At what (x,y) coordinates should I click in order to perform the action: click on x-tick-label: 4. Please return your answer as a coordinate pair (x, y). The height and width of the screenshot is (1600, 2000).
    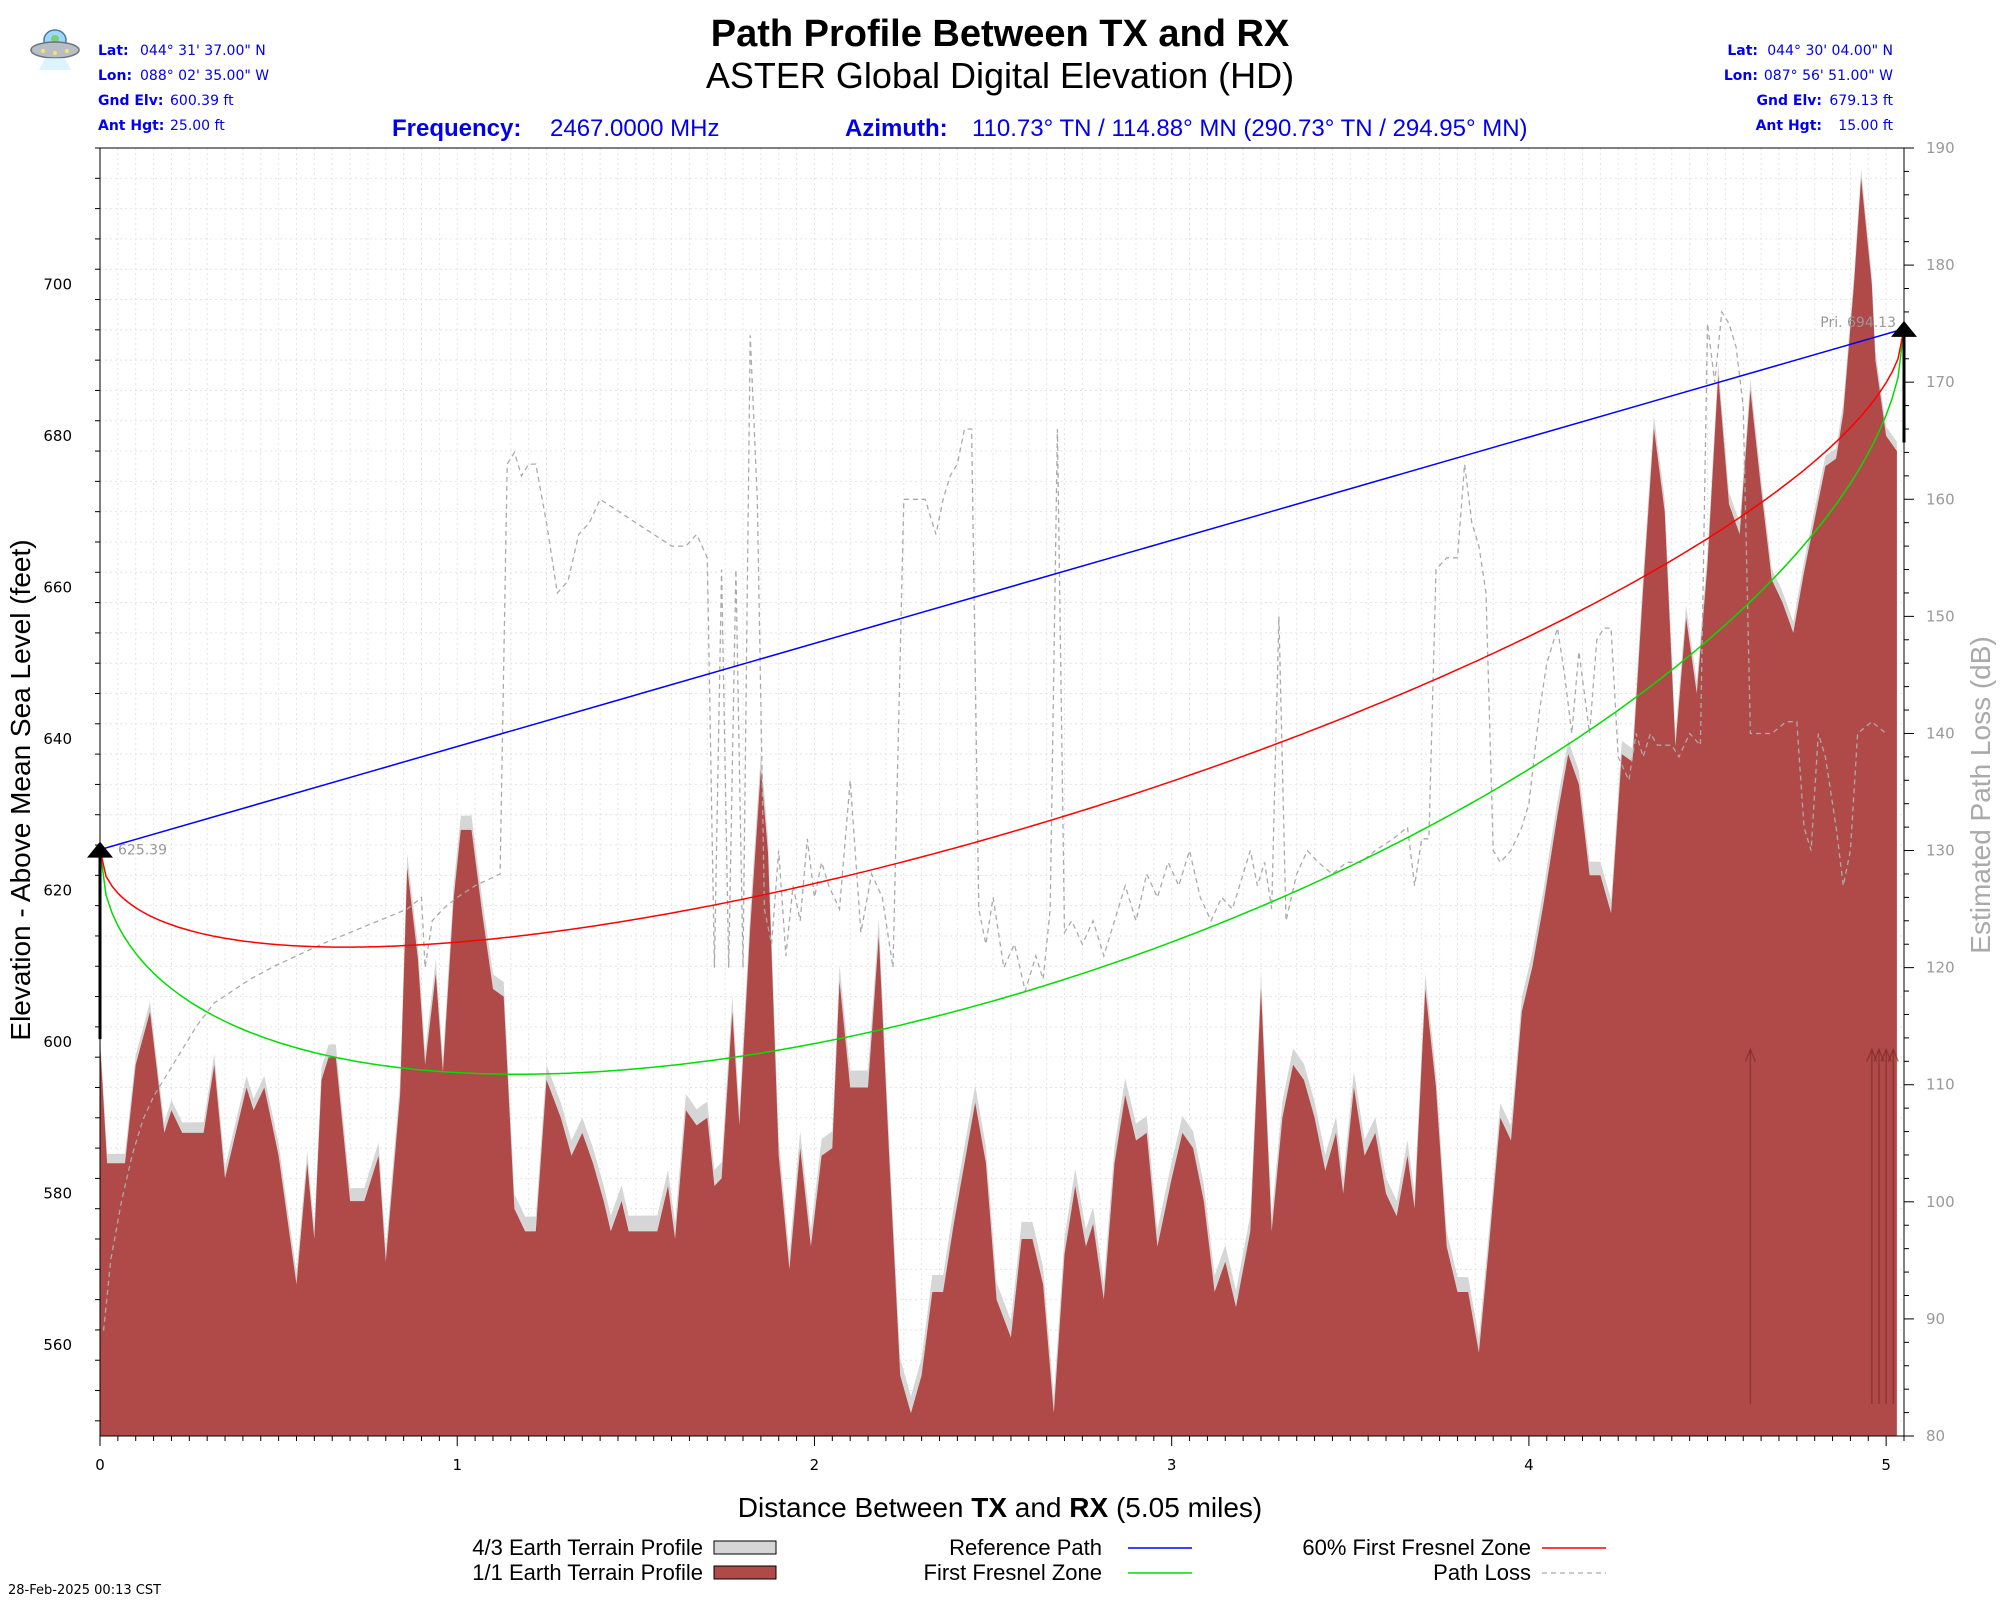
    Looking at the image, I should click on (1529, 1465).